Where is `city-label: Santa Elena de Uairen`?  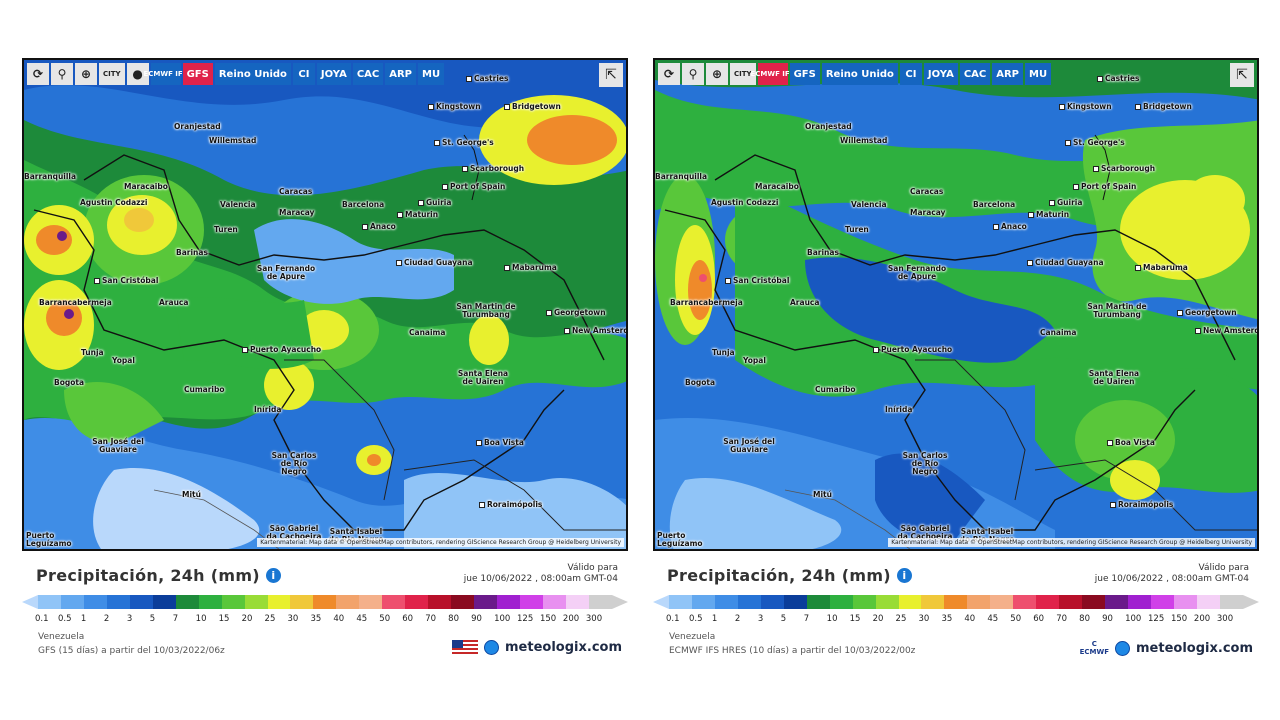
city-label: Santa Elena de Uairen is located at coordinates (483, 377).